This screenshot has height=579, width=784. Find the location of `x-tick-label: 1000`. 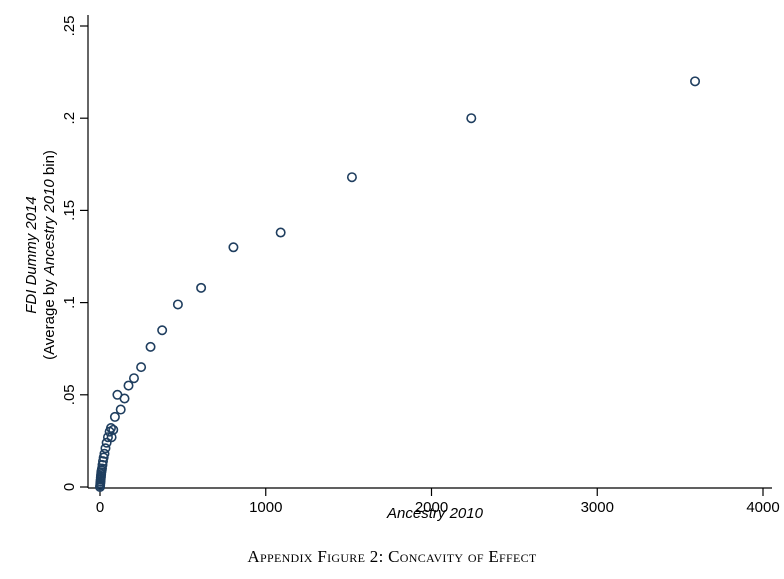

x-tick-label: 1000 is located at coordinates (265, 507).